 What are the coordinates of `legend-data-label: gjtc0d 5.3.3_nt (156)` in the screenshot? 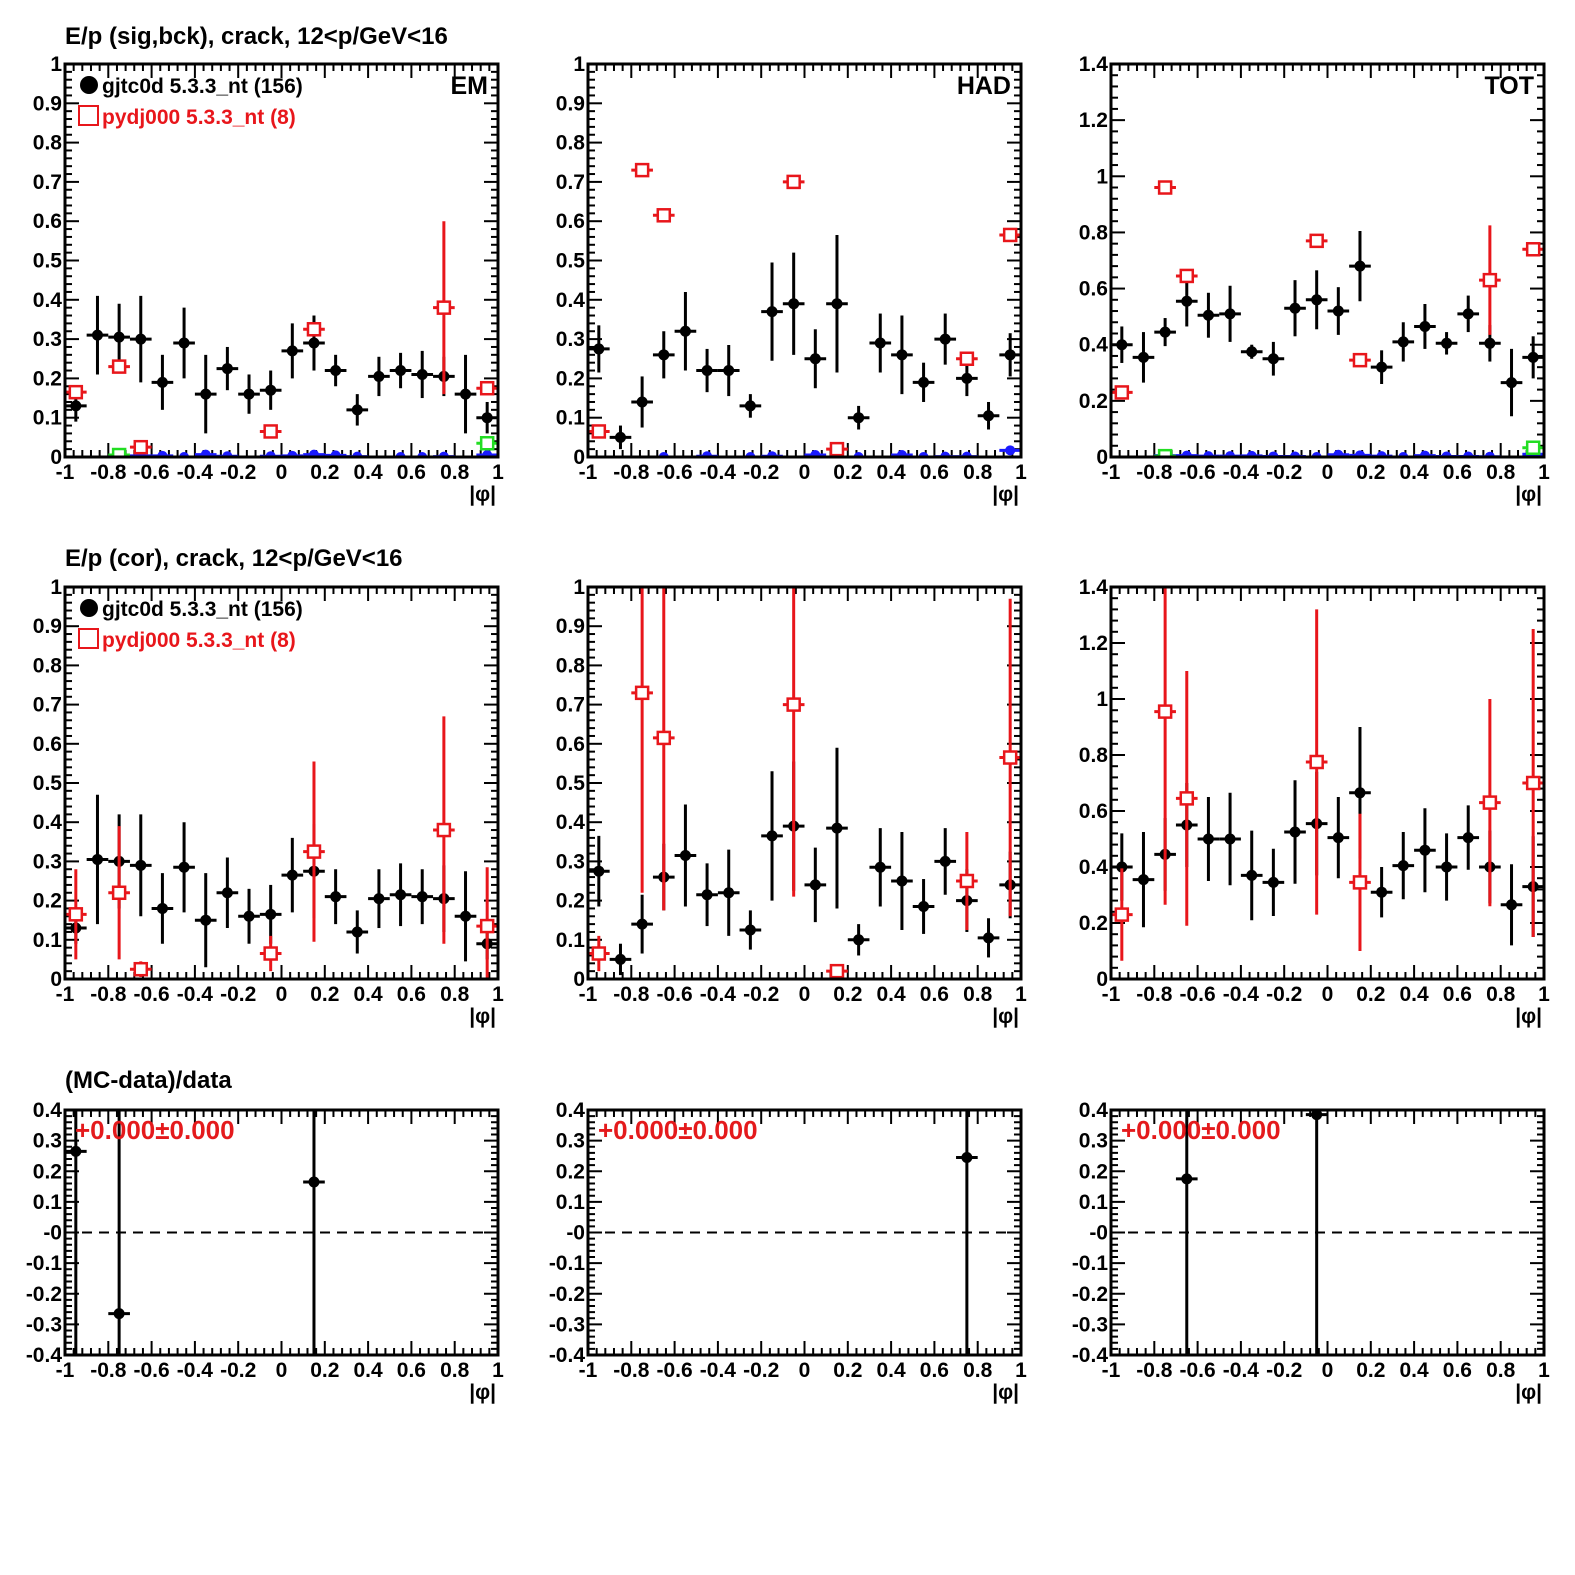 It's located at (202, 609).